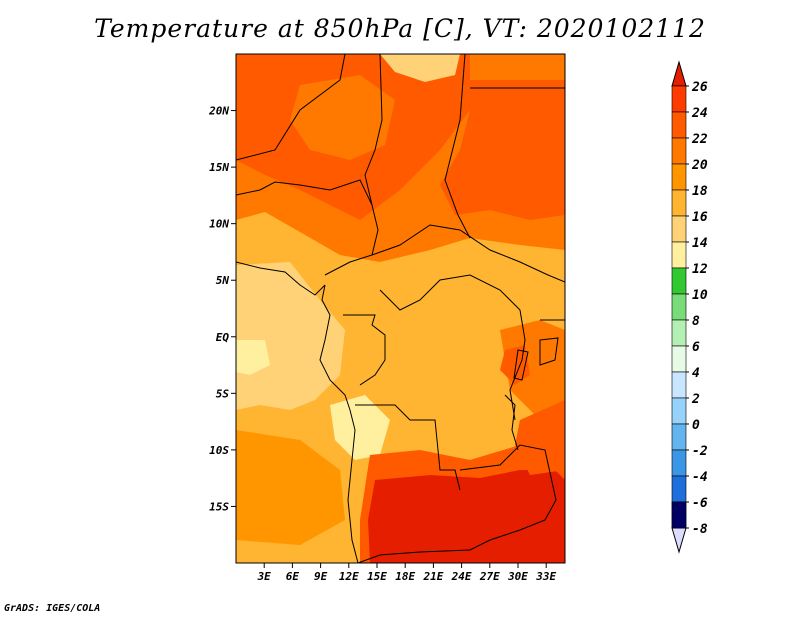 This screenshot has width=800, height=618. Describe the element at coordinates (223, 337) in the screenshot. I see `lat-tick-label: EQ` at that location.